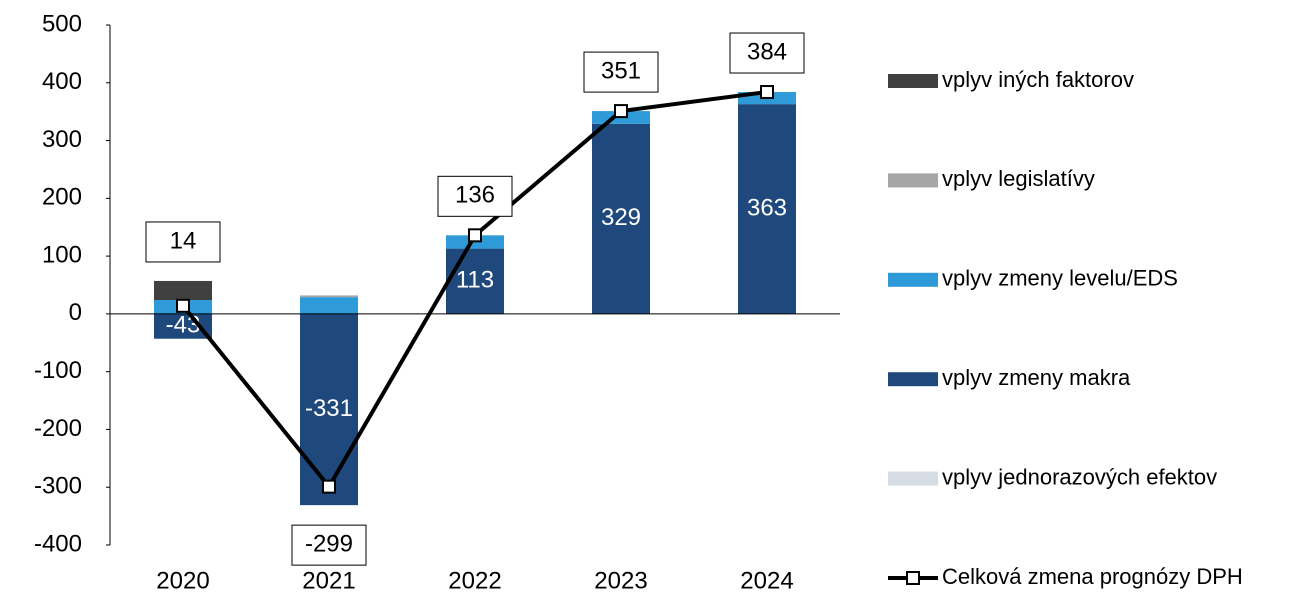 The width and height of the screenshot is (1303, 593). Describe the element at coordinates (58, 370) in the screenshot. I see `y-tick-label: -100` at that location.